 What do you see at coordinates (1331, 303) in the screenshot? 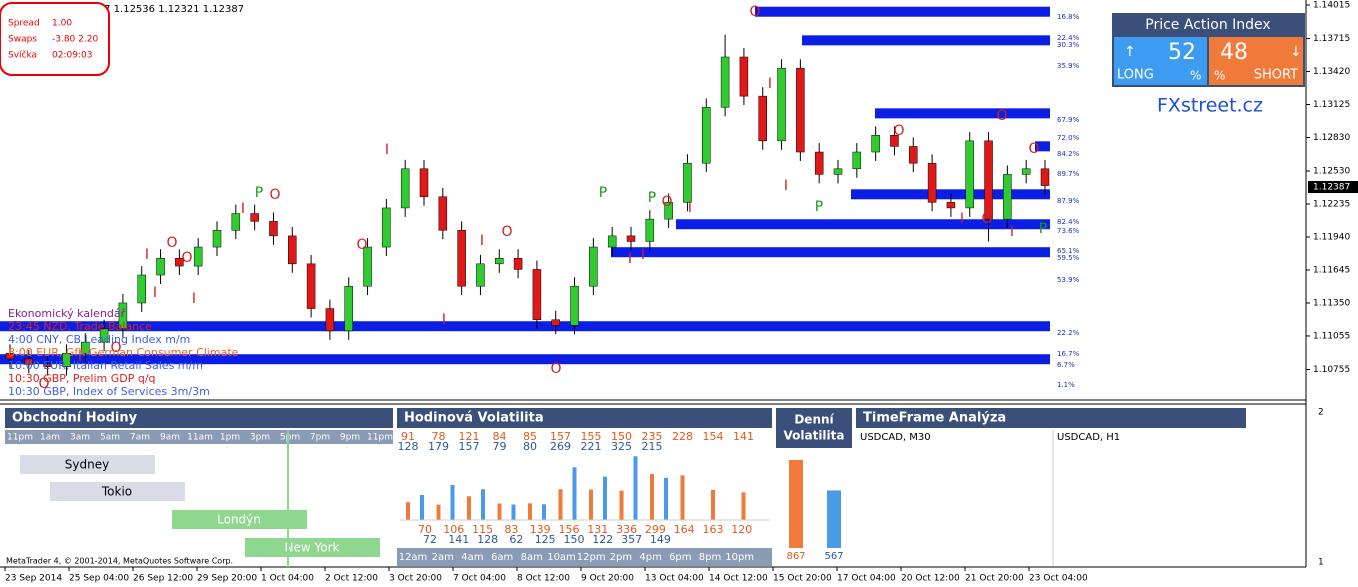
I see `y-tick-label: 1.11350` at bounding box center [1331, 303].